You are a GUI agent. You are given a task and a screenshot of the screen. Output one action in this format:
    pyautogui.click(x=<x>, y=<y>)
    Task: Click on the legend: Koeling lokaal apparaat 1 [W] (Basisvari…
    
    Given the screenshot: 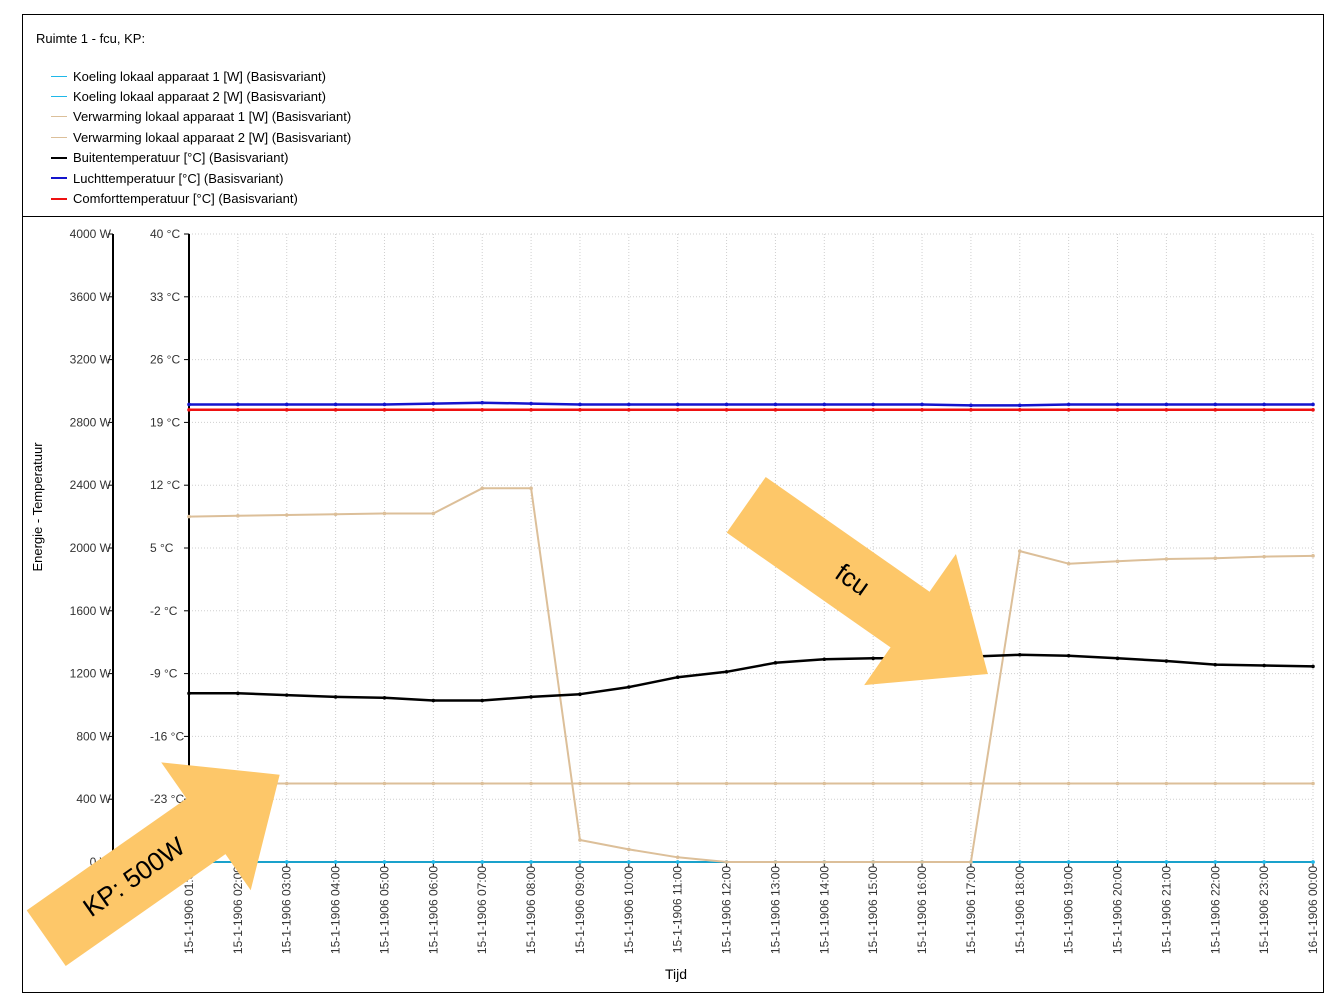 What is the action you would take?
    pyautogui.click(x=201, y=137)
    